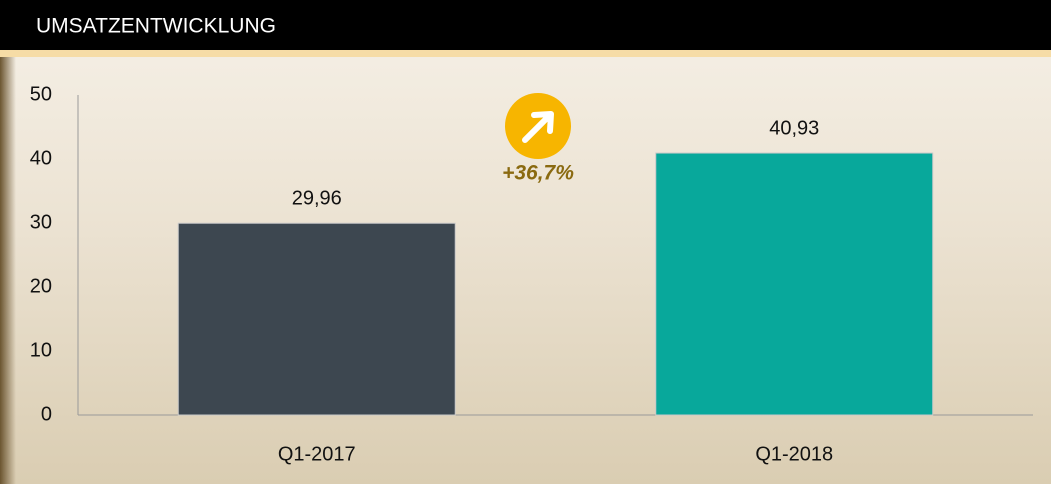 This screenshot has height=489, width=1051. I want to click on annotation: +36,7%, so click(538, 173).